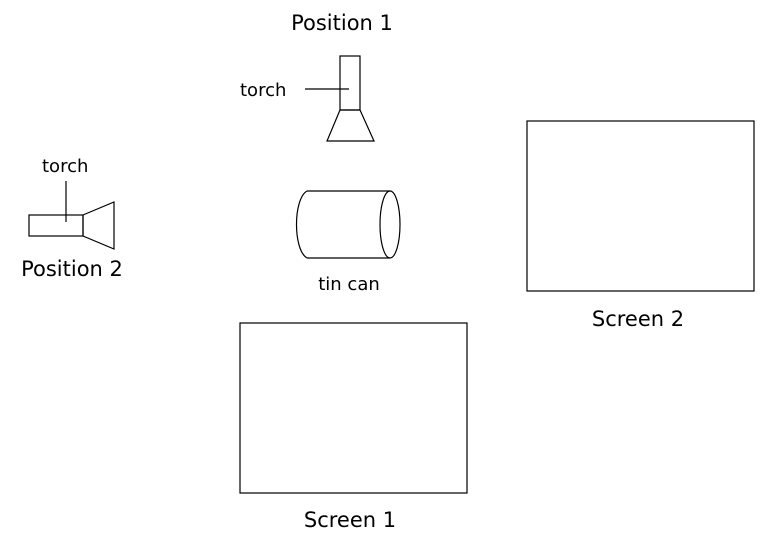  Describe the element at coordinates (638, 319) in the screenshot. I see `screen-2-label: Screen 2` at that location.